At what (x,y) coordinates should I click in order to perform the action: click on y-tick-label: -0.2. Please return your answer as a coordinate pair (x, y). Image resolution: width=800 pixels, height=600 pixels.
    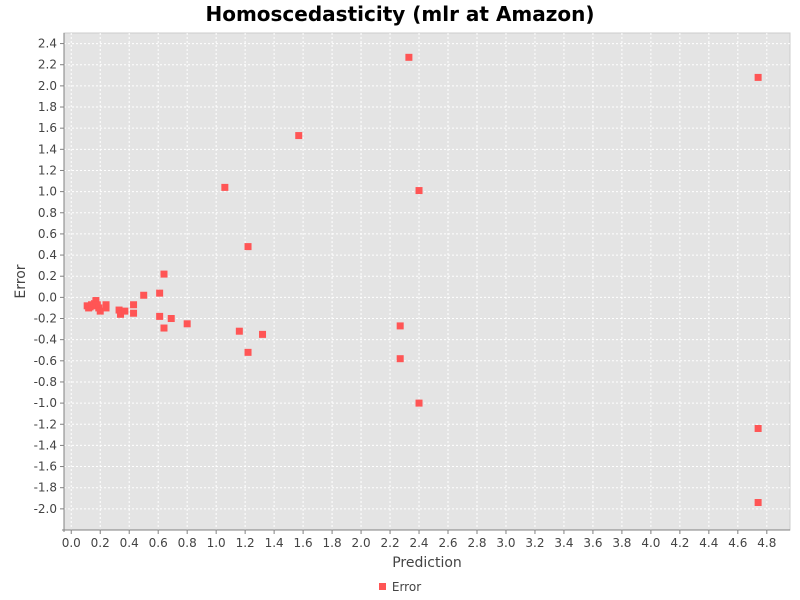
    Looking at the image, I should click on (45, 319).